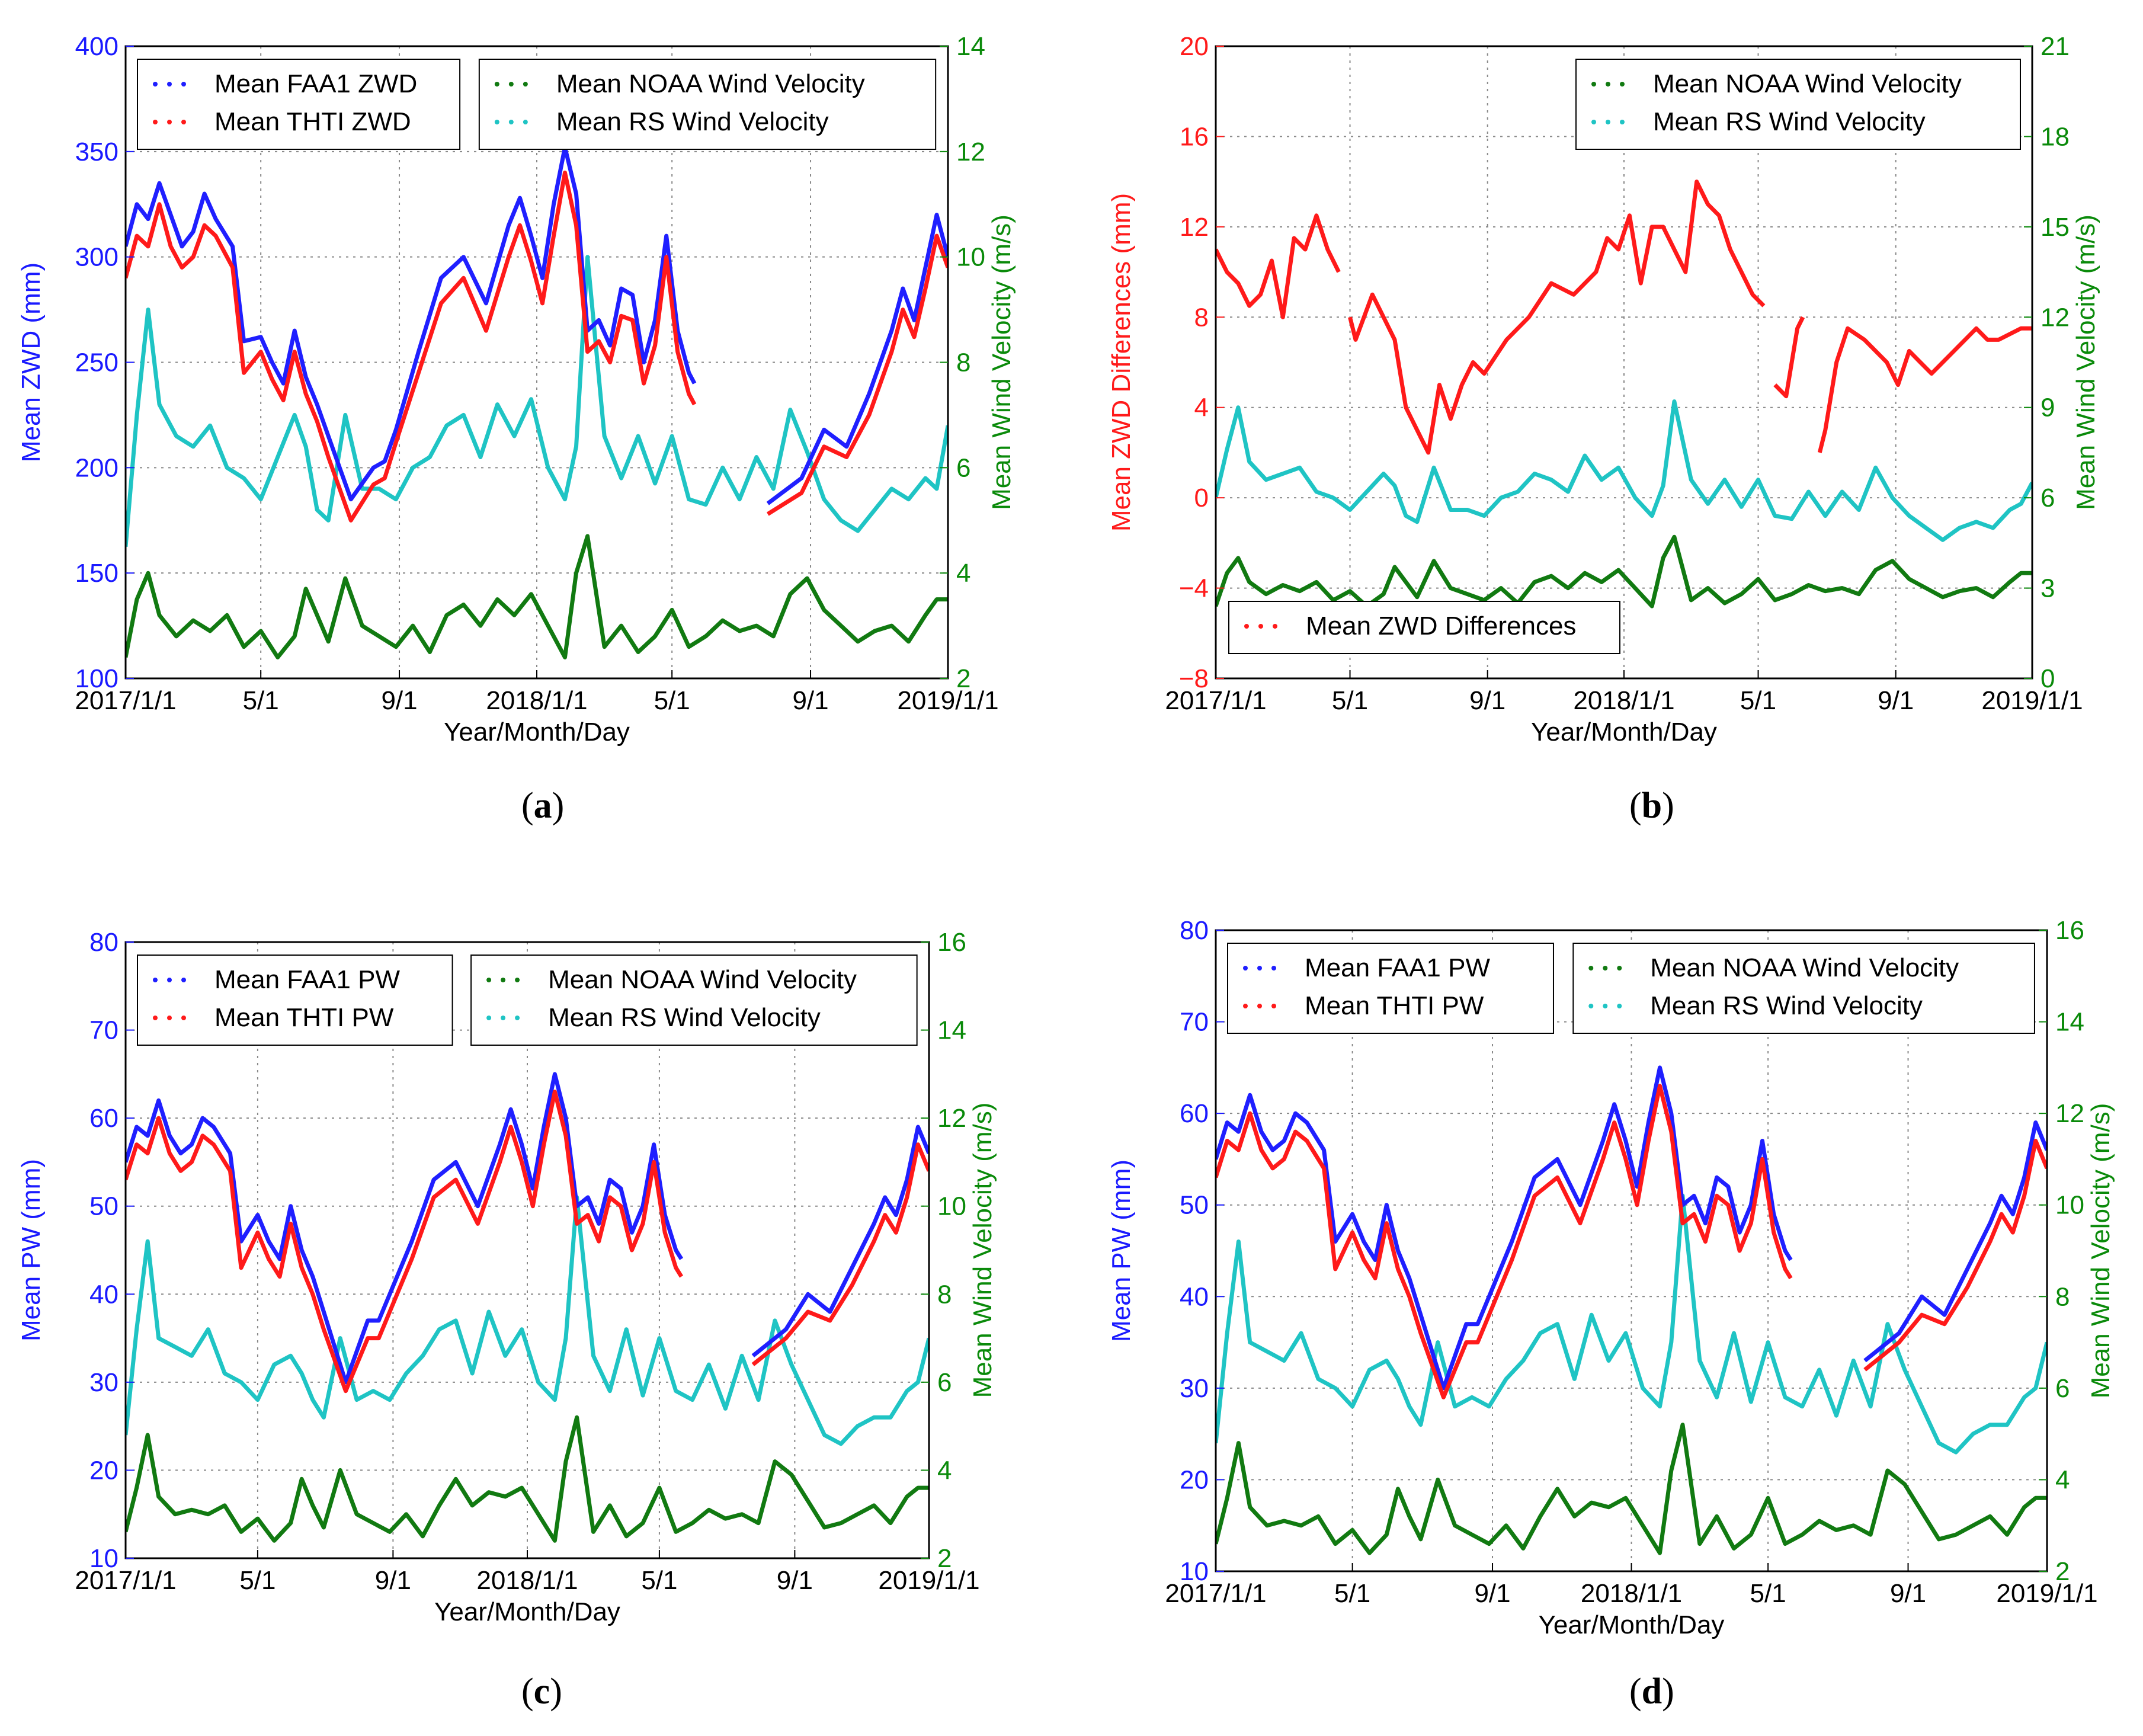 Image resolution: width=2143 pixels, height=1736 pixels. What do you see at coordinates (537, 347) in the screenshot?
I see `series-line-mean-thti-zwd` at bounding box center [537, 347].